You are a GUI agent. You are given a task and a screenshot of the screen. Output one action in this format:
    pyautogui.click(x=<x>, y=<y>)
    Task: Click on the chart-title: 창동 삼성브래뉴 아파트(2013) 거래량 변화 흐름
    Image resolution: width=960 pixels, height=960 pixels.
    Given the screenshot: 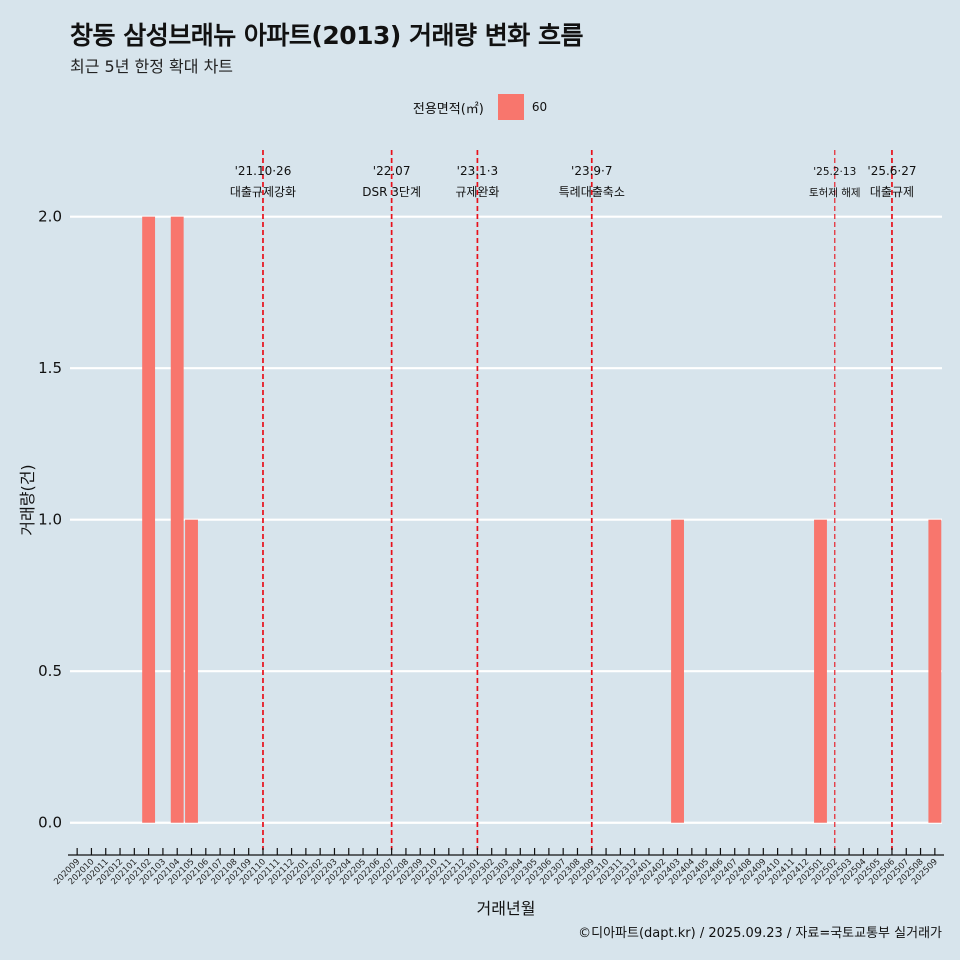 What is the action you would take?
    pyautogui.click(x=326, y=35)
    